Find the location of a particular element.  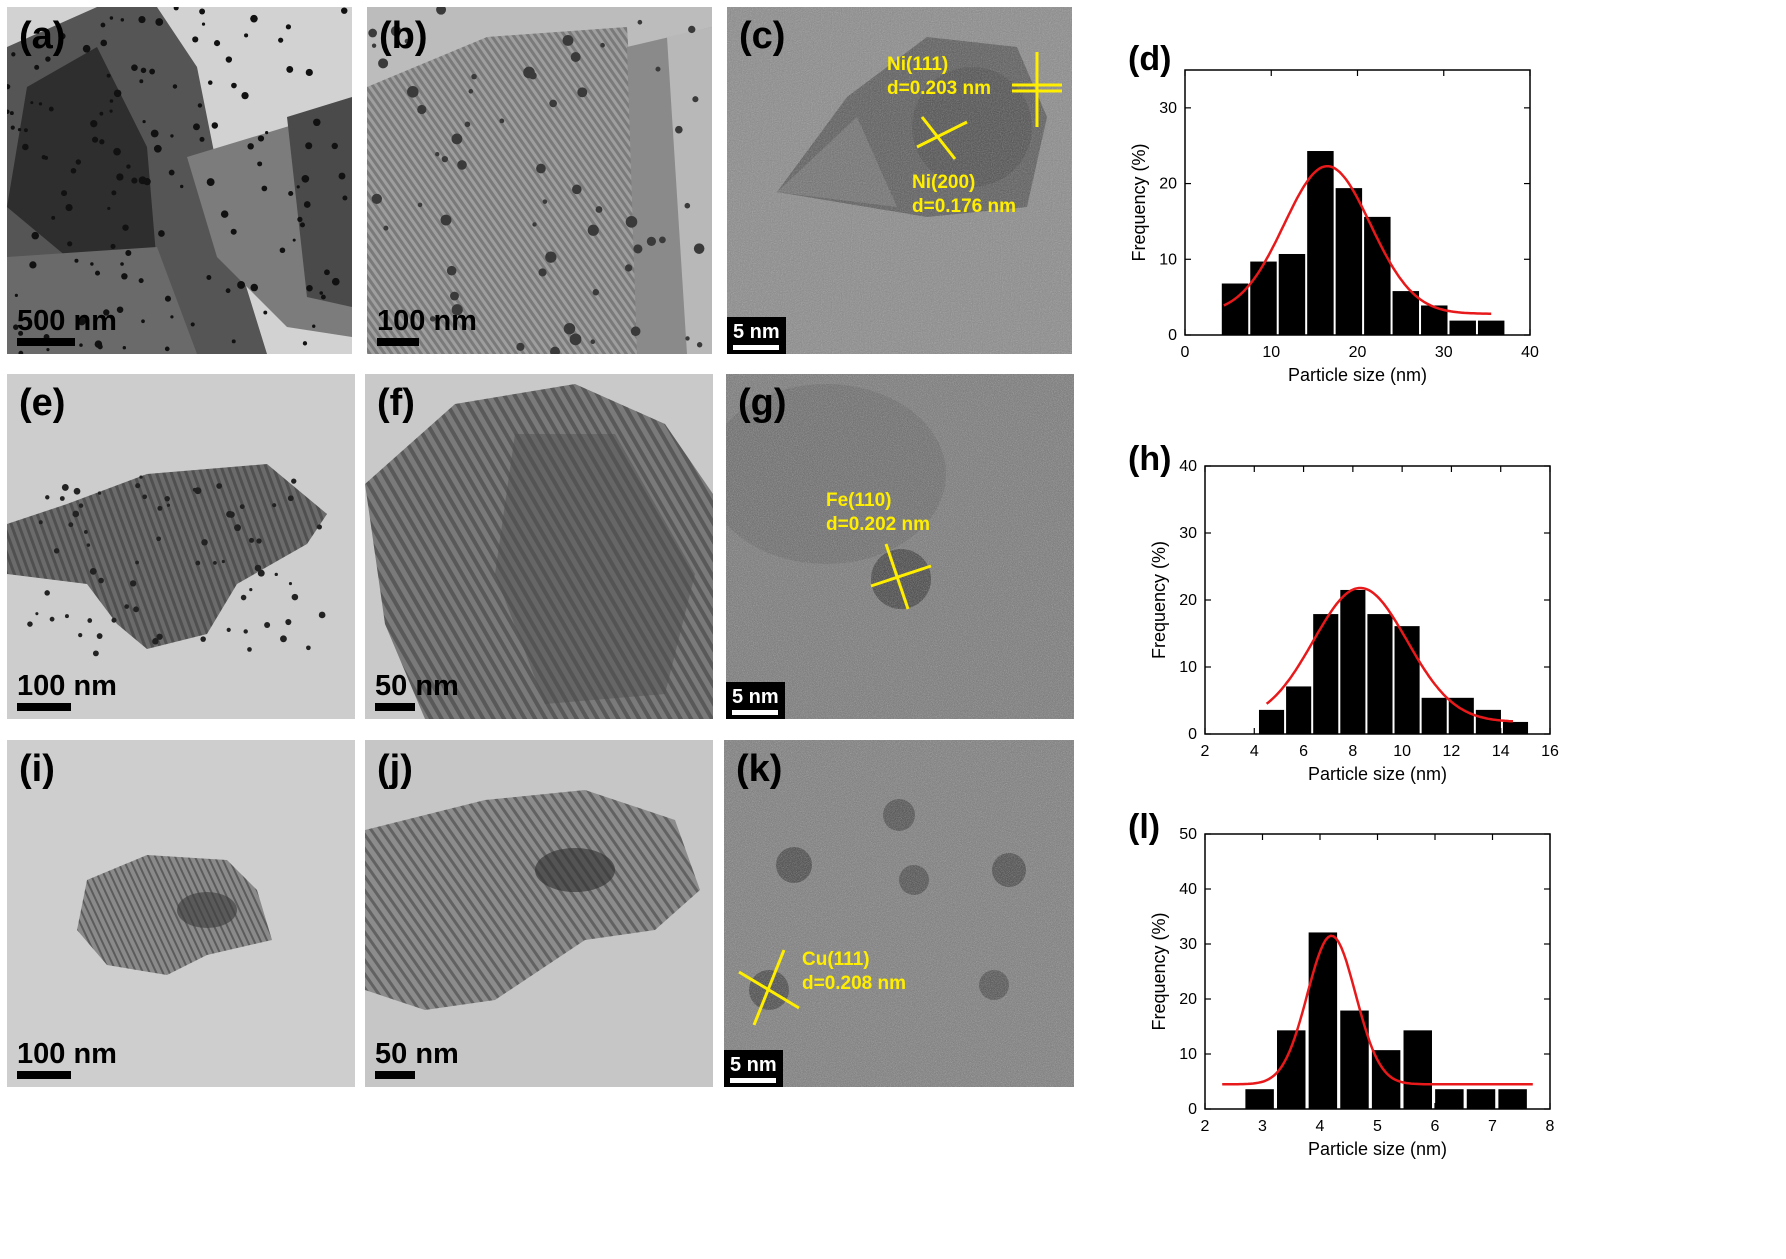

scale-bar: 500 nm is located at coordinates (67, 326).